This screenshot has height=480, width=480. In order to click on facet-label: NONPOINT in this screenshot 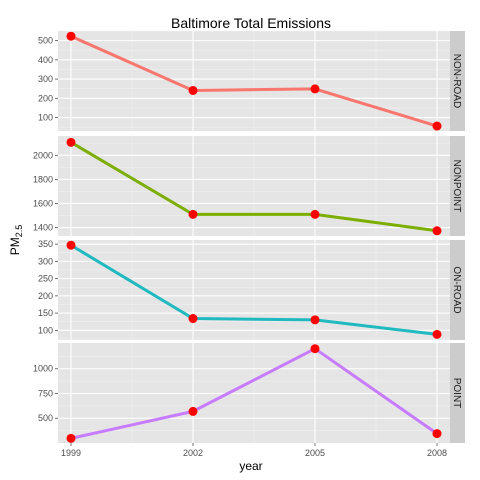, I will do `click(456, 186)`.